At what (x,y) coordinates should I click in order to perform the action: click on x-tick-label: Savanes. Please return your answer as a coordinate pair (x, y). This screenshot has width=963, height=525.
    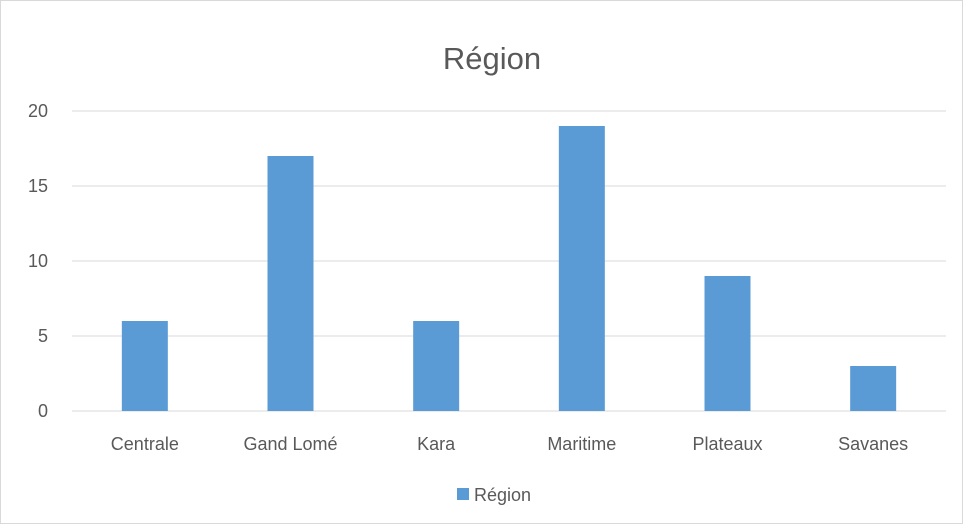
    Looking at the image, I should click on (873, 444).